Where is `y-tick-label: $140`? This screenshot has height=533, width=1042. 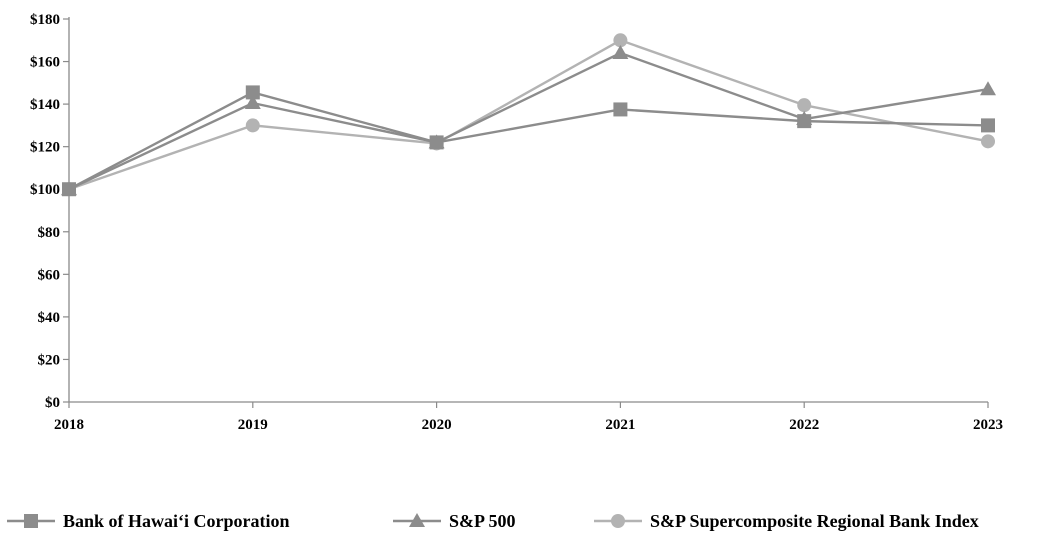
y-tick-label: $140 is located at coordinates (45, 105).